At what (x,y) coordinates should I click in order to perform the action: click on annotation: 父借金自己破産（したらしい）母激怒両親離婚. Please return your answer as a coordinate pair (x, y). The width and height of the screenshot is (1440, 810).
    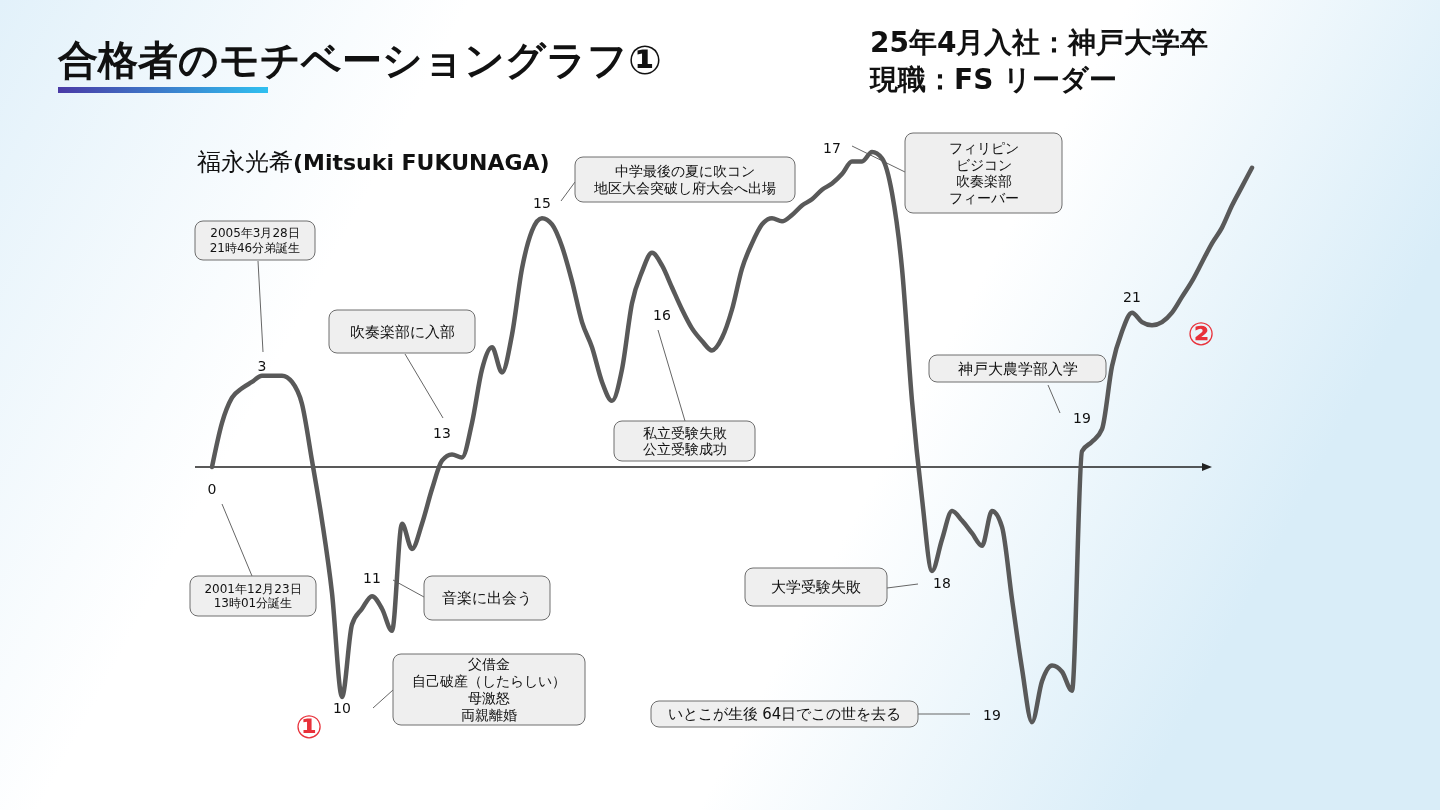
    Looking at the image, I should click on (489, 689).